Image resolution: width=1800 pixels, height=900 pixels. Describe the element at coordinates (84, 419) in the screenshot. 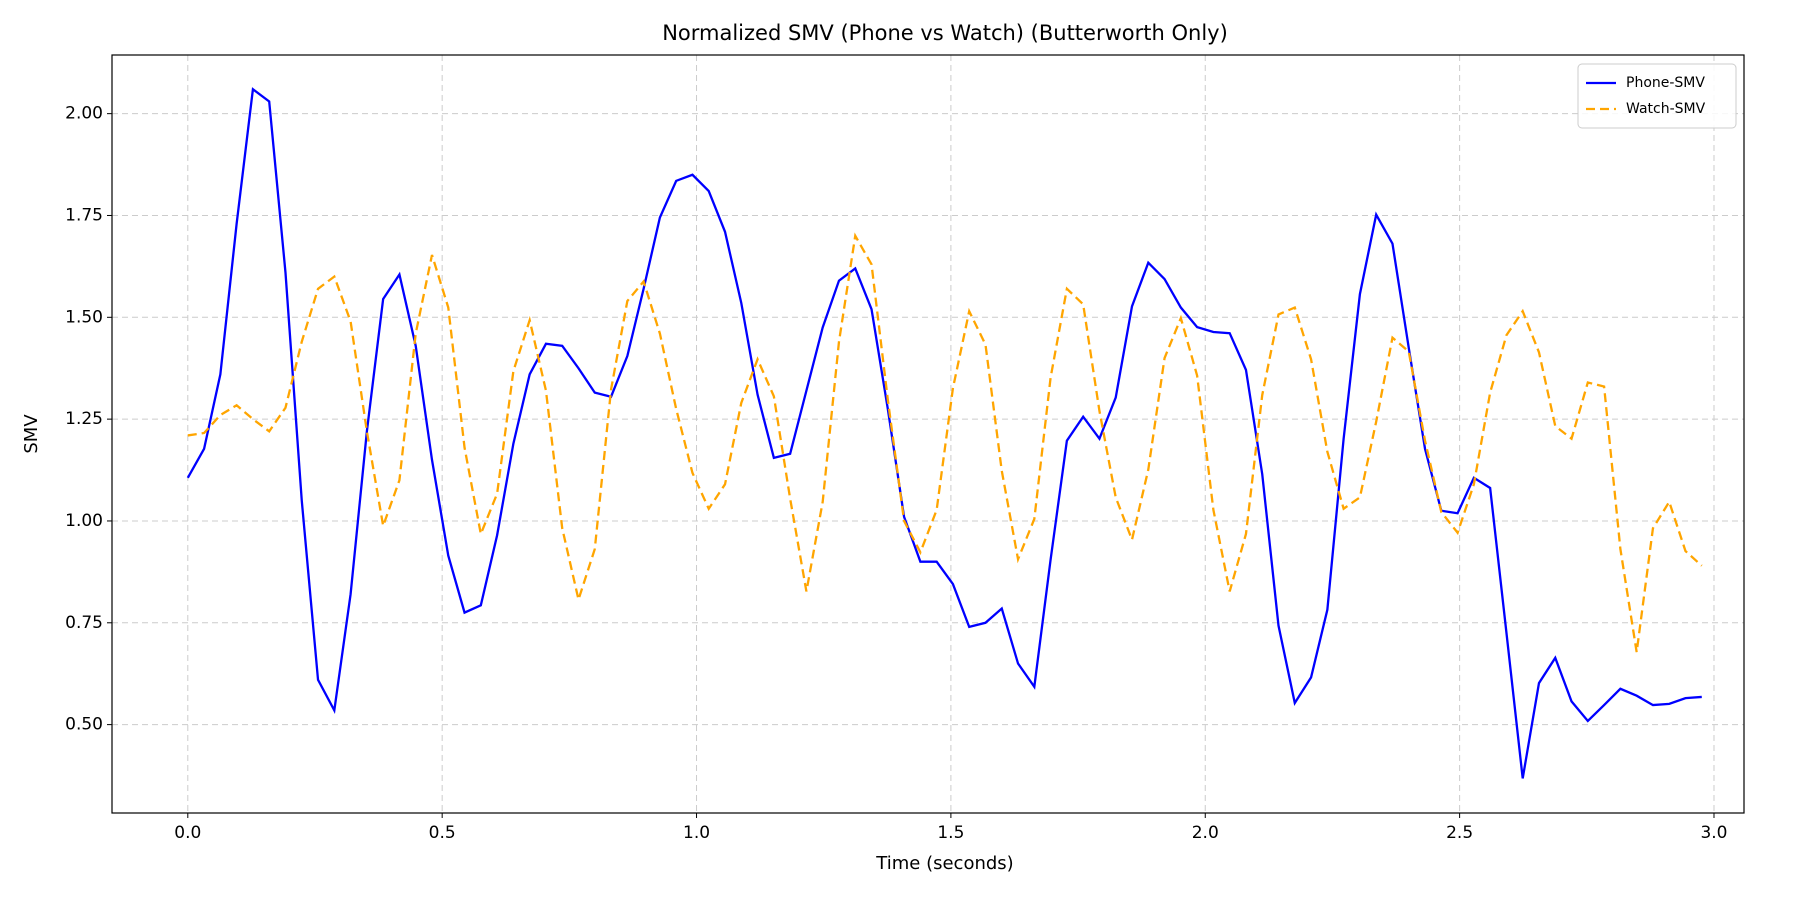

I see `y-tick-label: 1.25` at that location.